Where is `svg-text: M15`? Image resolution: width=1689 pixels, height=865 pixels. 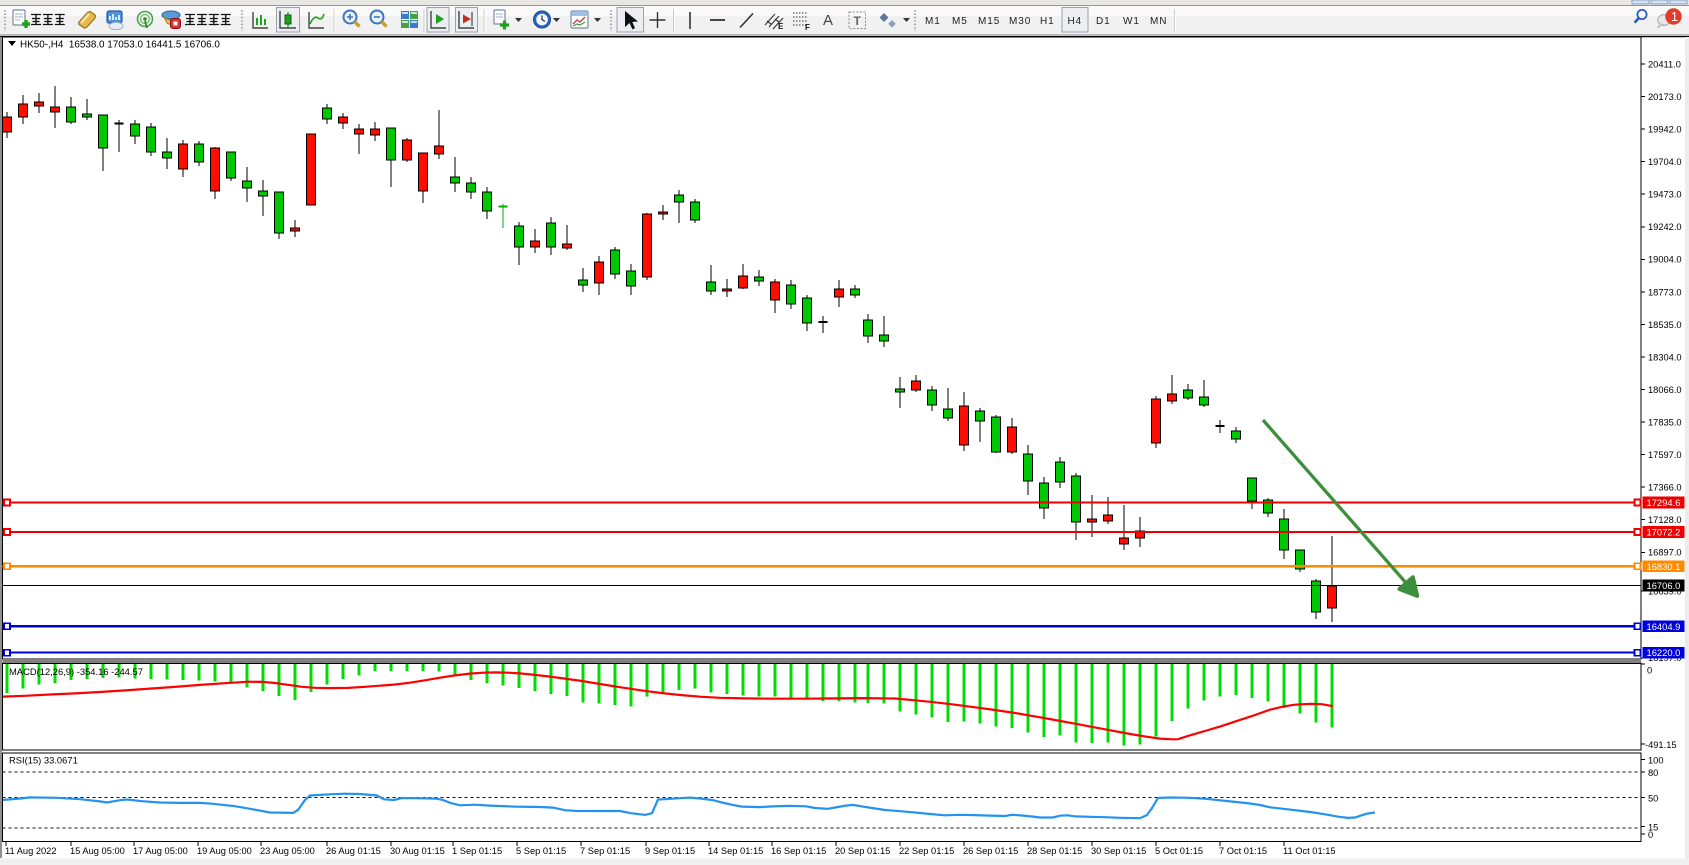 svg-text: M15 is located at coordinates (989, 21).